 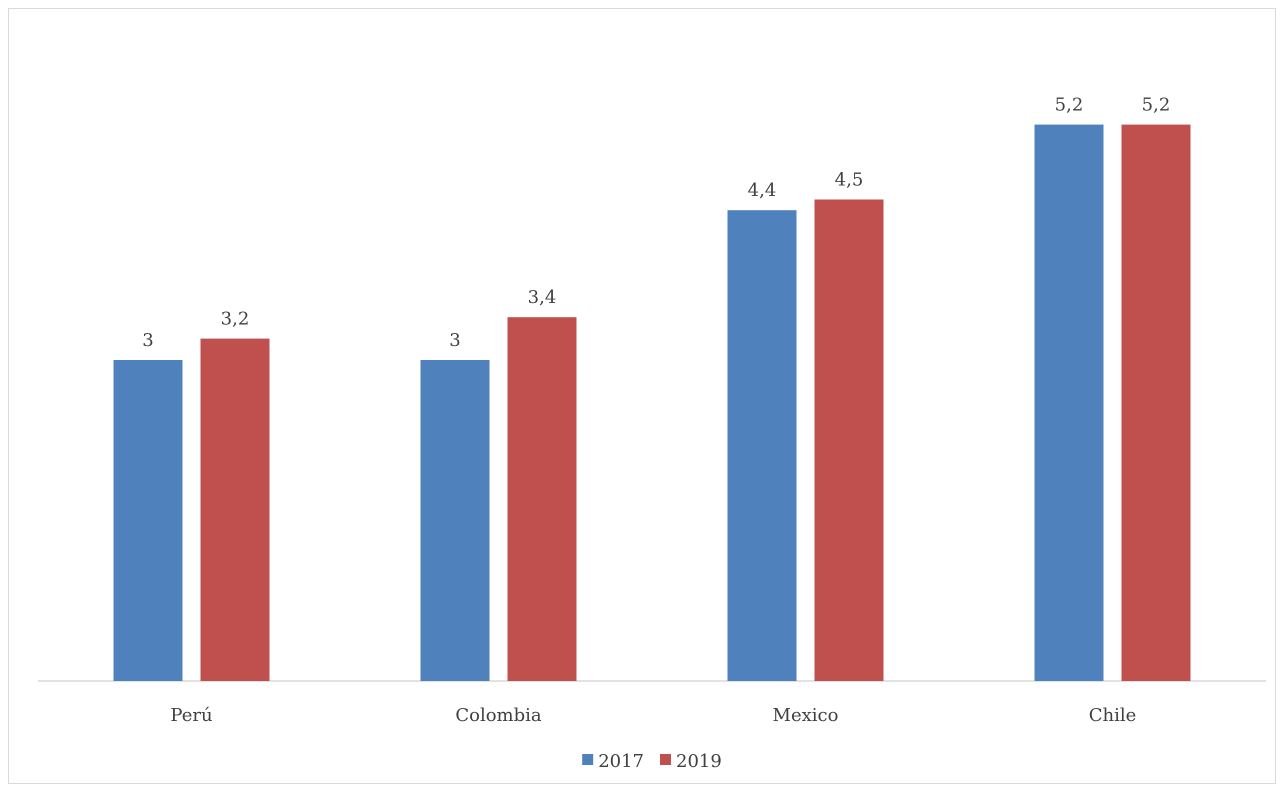 What do you see at coordinates (653, 715) in the screenshot?
I see `x-tick-labels: Perú Colombia Mexico Chile` at bounding box center [653, 715].